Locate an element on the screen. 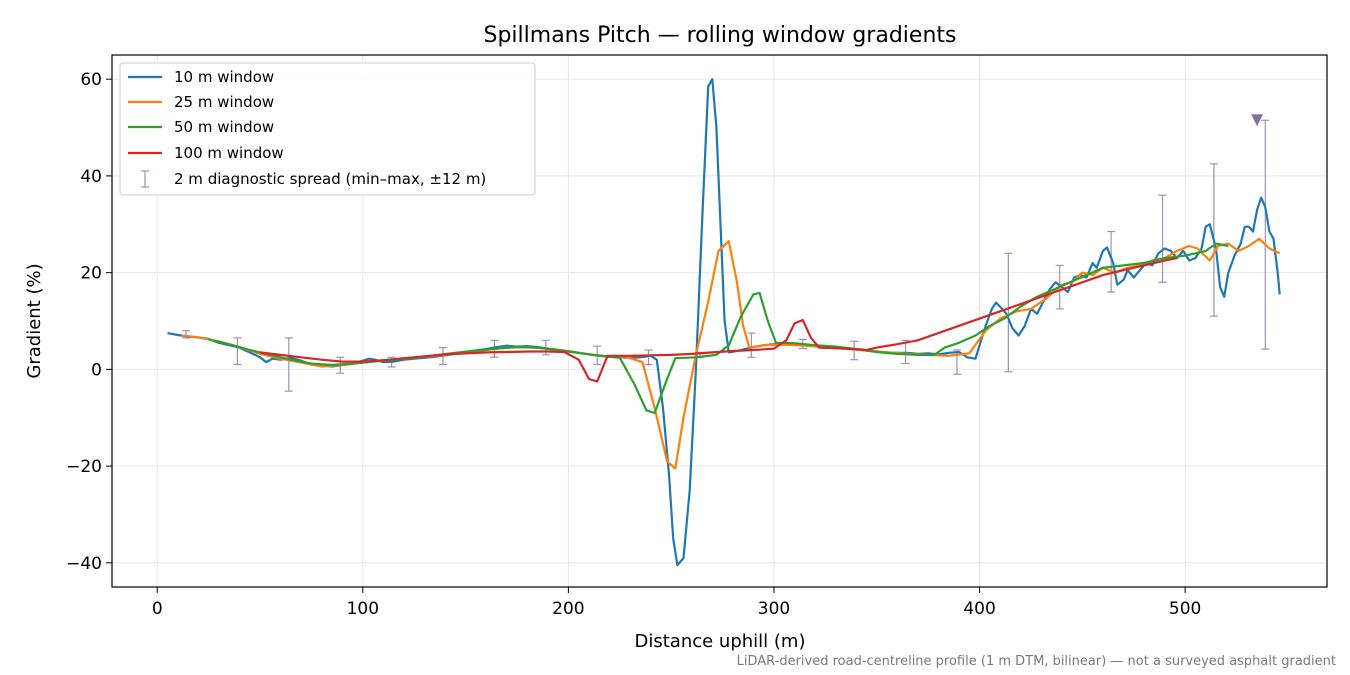  legend-label: 2 m diagnostic spread (min–max, ±12 m) is located at coordinates (330, 179).